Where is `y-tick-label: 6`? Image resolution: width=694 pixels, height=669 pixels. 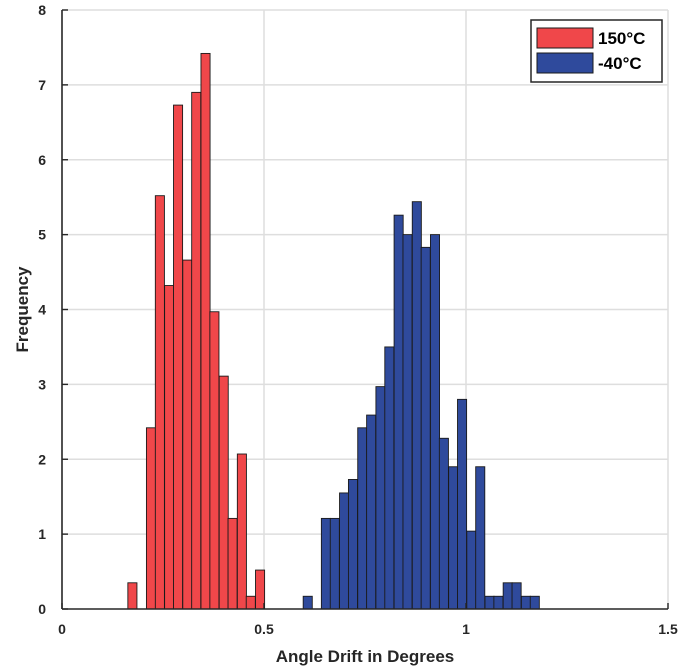
y-tick-label: 6 is located at coordinates (42, 160).